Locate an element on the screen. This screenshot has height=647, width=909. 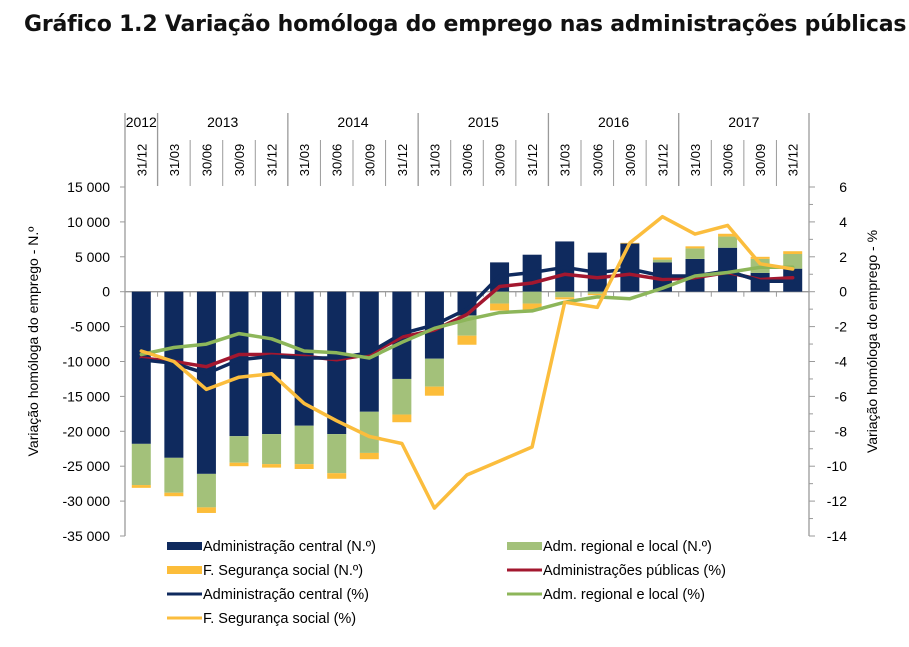
left-tick-label: 15 000 is located at coordinates (88, 187).